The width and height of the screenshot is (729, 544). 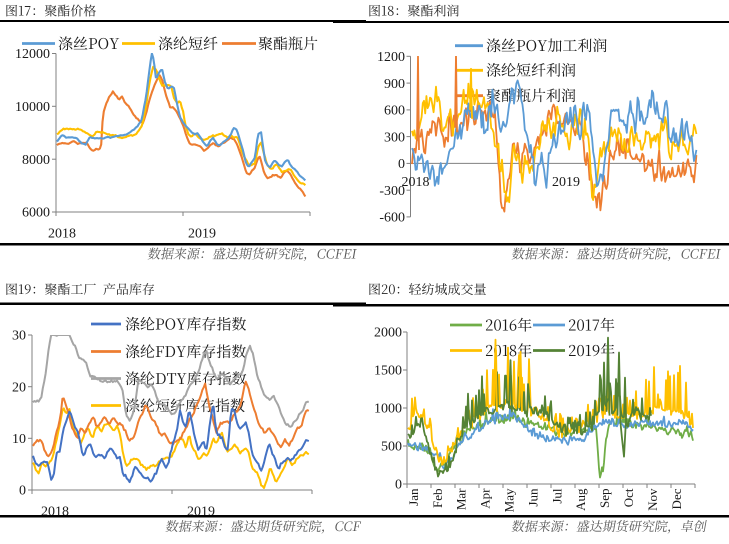 What do you see at coordinates (388, 371) in the screenshot?
I see `svg-text: 1500` at bounding box center [388, 371].